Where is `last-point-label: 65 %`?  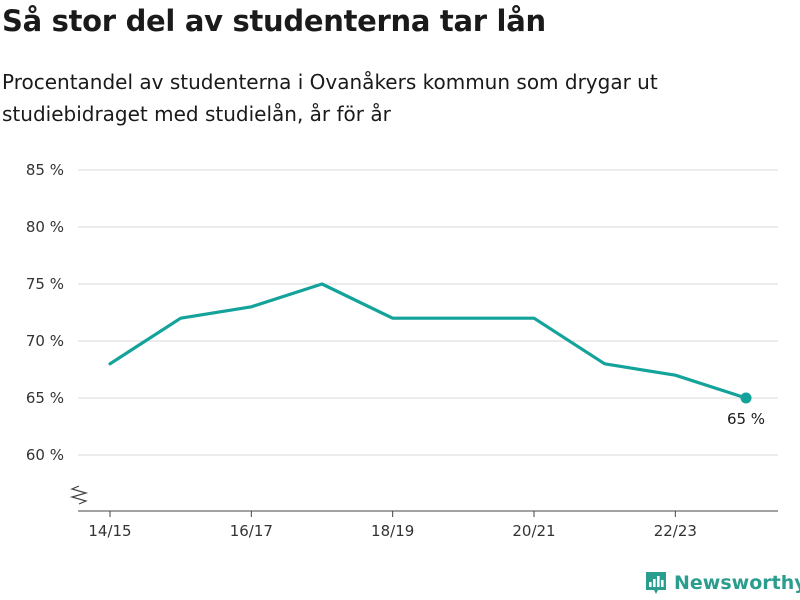
last-point-label: 65 % is located at coordinates (746, 419).